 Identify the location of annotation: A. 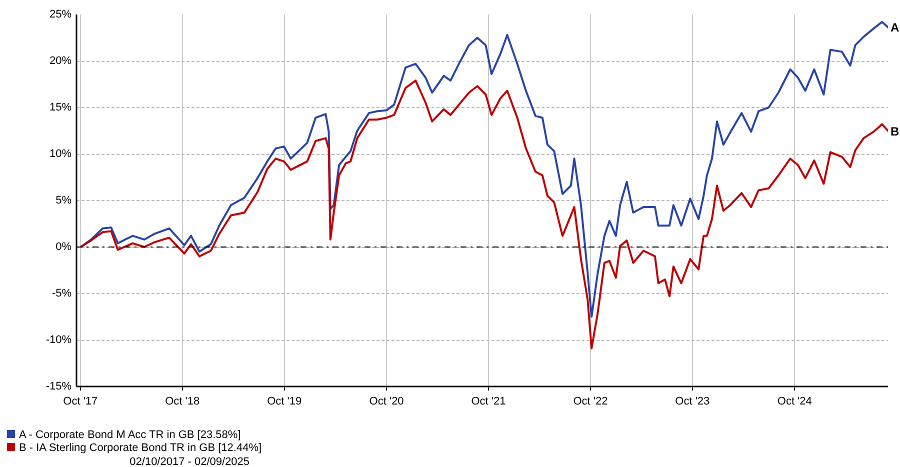
(895, 27).